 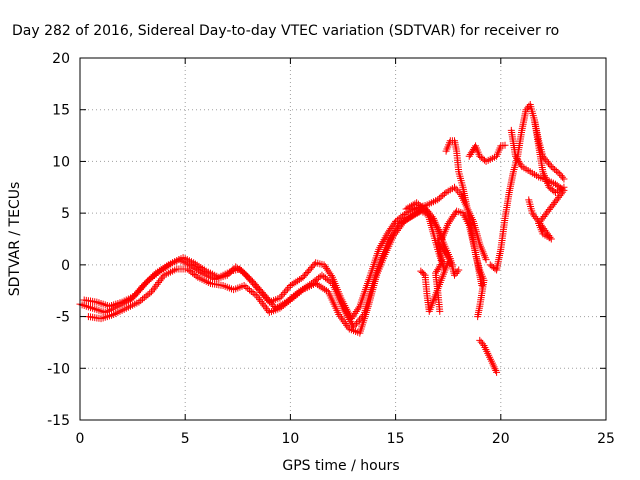 What do you see at coordinates (15, 239) in the screenshot?
I see `y-axis-label: SDTVAR / TECUs` at bounding box center [15, 239].